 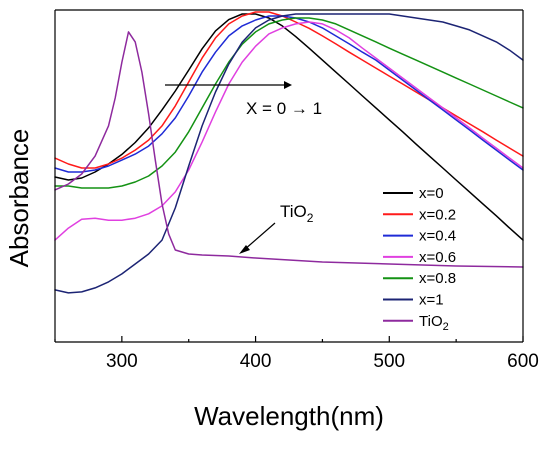 What do you see at coordinates (431, 300) in the screenshot?
I see `legend-label-x-1: x=1` at bounding box center [431, 300].